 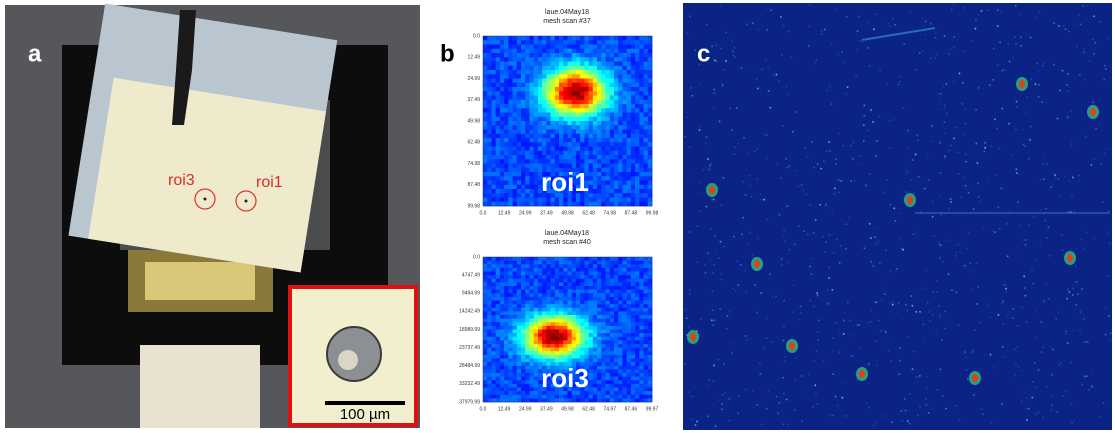 I want to click on gold-bright, so click(x=200, y=281).